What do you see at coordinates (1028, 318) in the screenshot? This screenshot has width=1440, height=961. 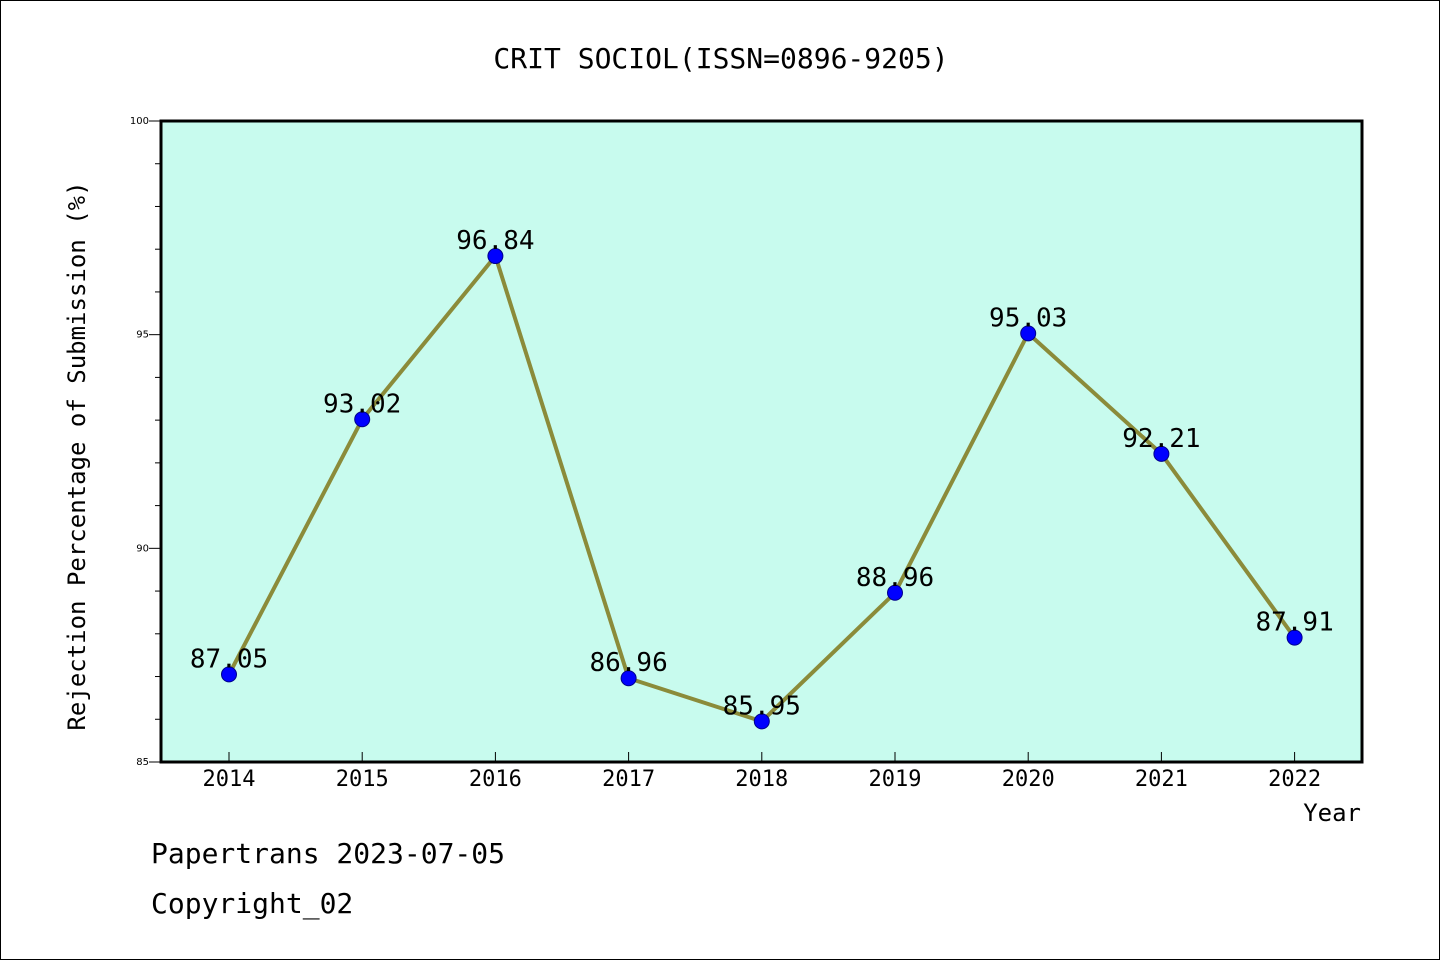 I see `data-label: 95.03` at bounding box center [1028, 318].